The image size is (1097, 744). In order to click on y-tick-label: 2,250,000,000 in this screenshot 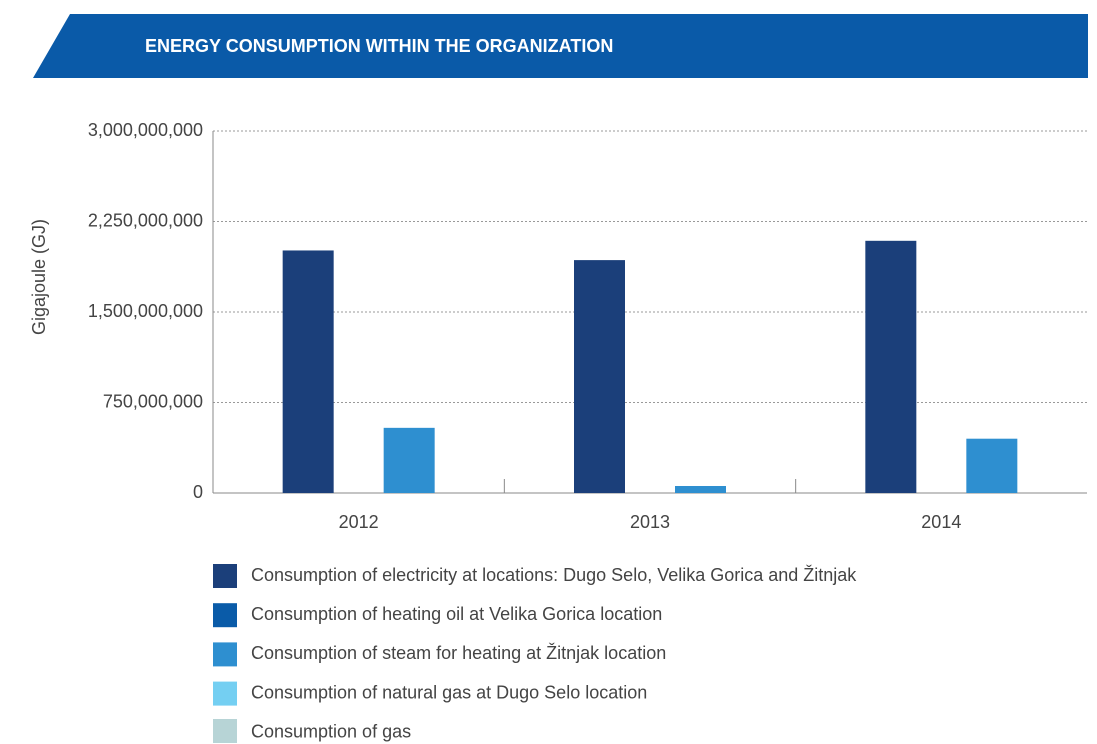, I will do `click(145, 220)`.